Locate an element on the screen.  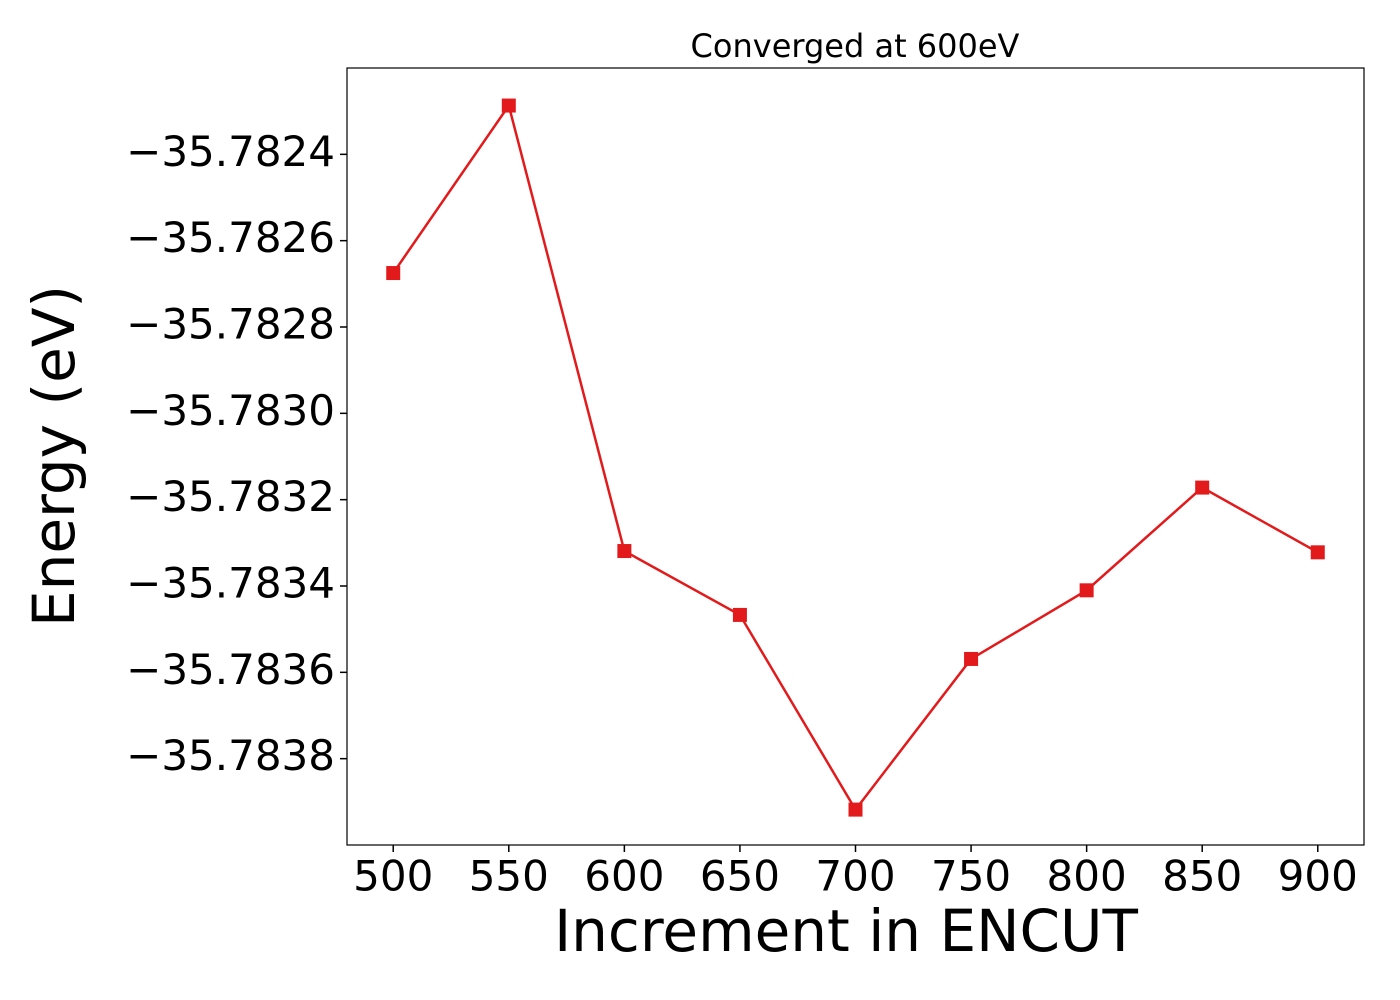
x-tick-label: 650 is located at coordinates (740, 876).